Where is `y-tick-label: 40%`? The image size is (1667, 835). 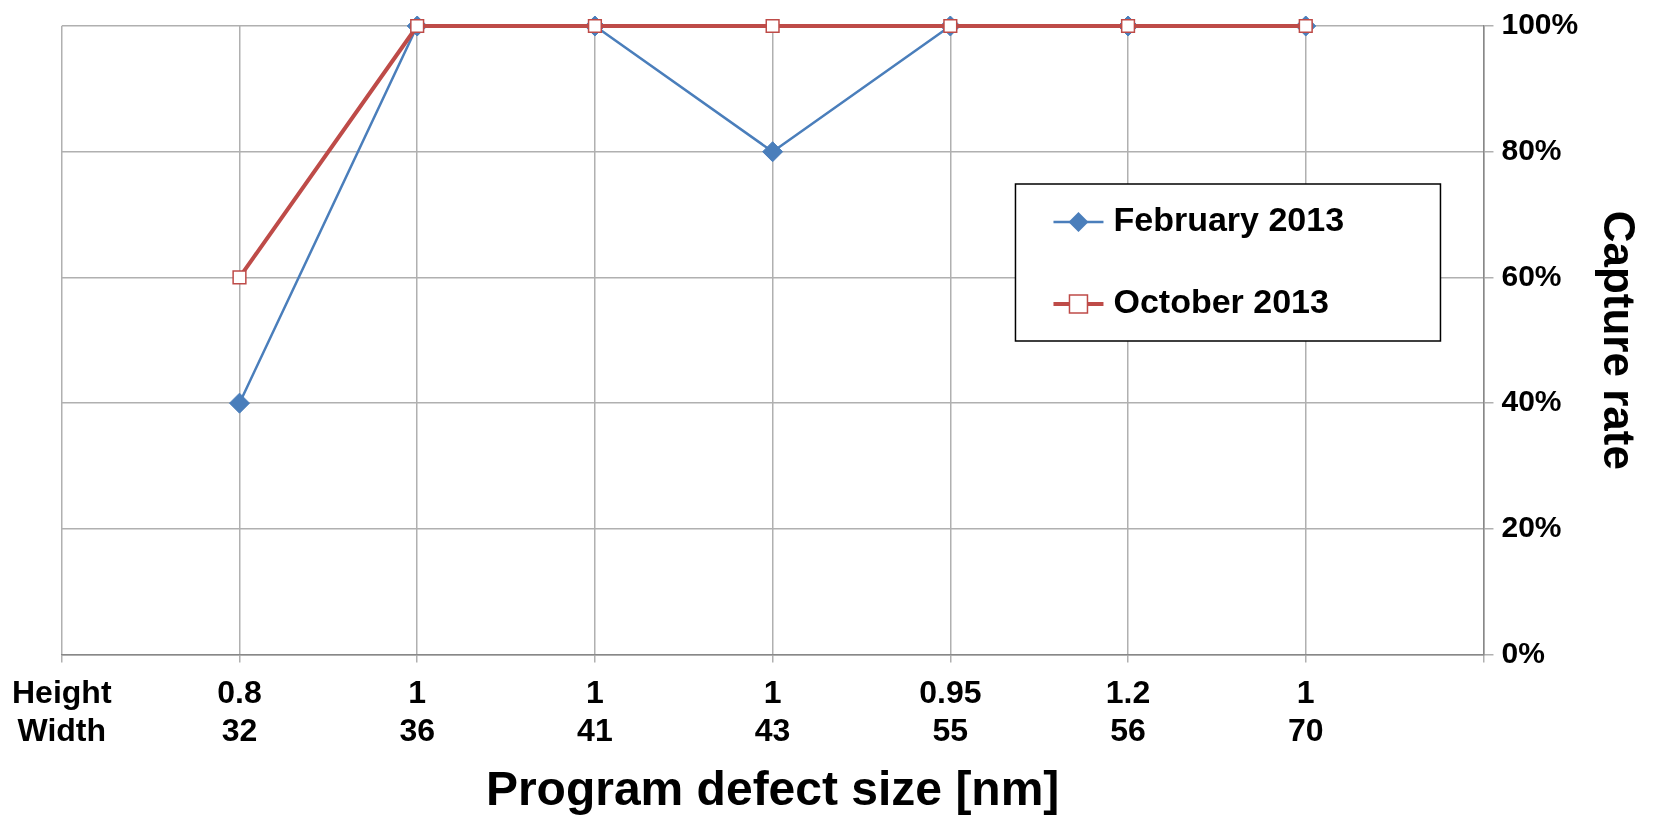 y-tick-label: 40% is located at coordinates (1531, 401).